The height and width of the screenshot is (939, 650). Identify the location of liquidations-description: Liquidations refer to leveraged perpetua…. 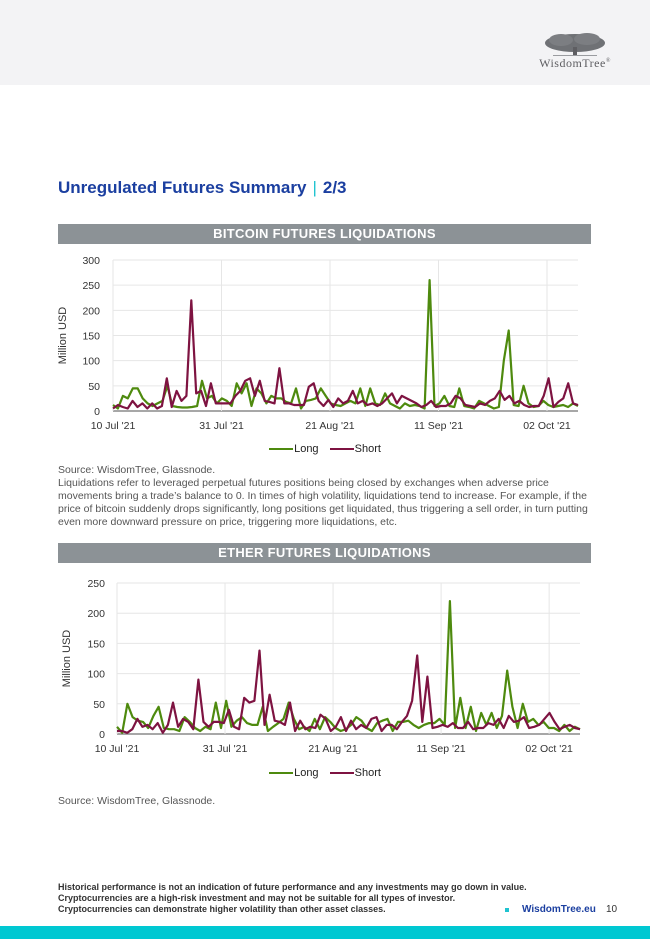
(323, 502).